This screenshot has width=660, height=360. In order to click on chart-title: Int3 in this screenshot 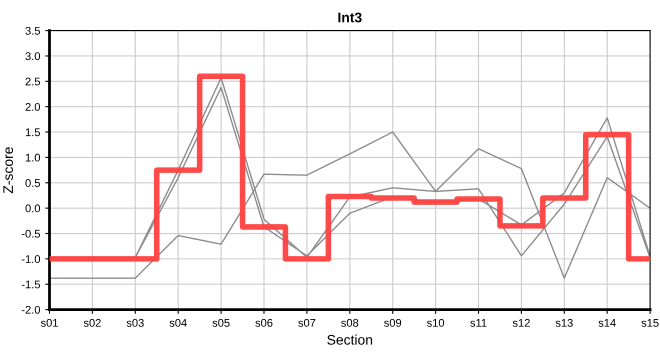, I will do `click(350, 17)`.